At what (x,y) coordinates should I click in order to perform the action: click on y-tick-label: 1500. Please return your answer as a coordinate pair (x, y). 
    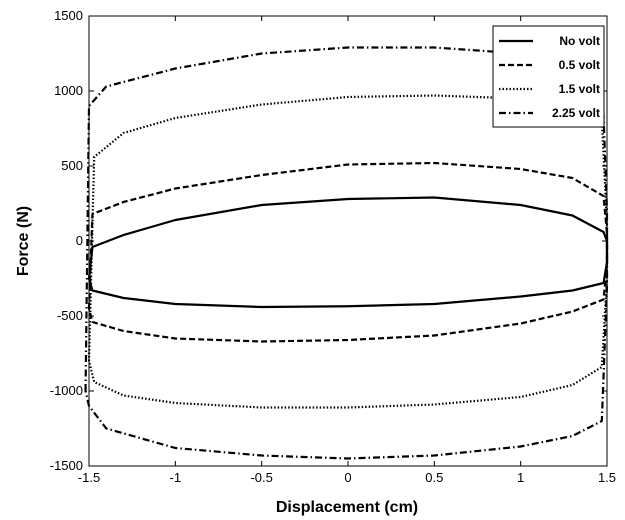
    Looking at the image, I should click on (68, 15).